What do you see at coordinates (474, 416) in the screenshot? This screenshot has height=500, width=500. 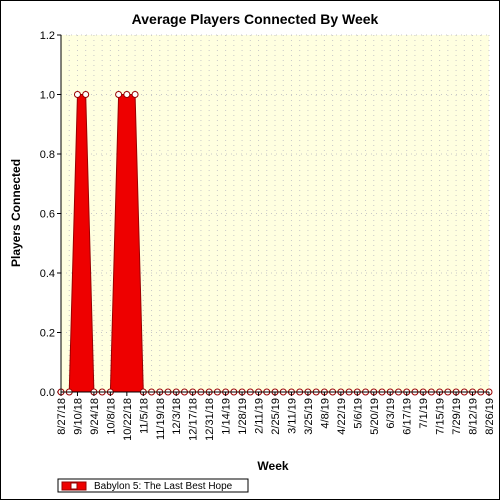 I see `x-tick-label: 8/12/19` at bounding box center [474, 416].